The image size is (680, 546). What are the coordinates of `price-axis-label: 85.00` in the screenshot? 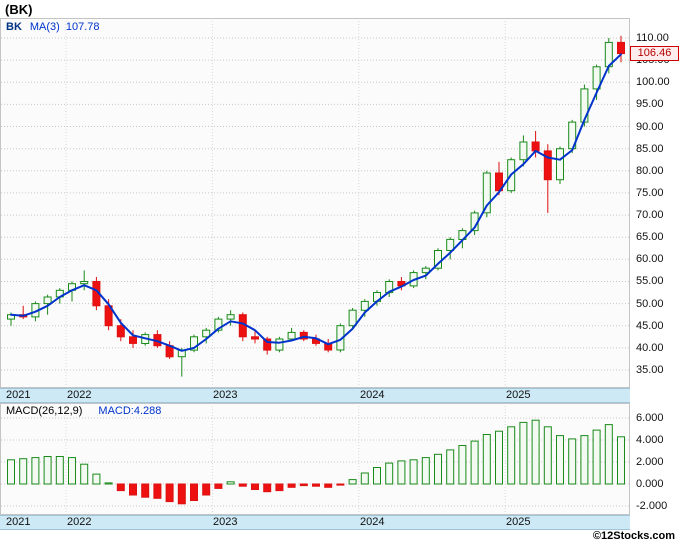 It's located at (650, 149).